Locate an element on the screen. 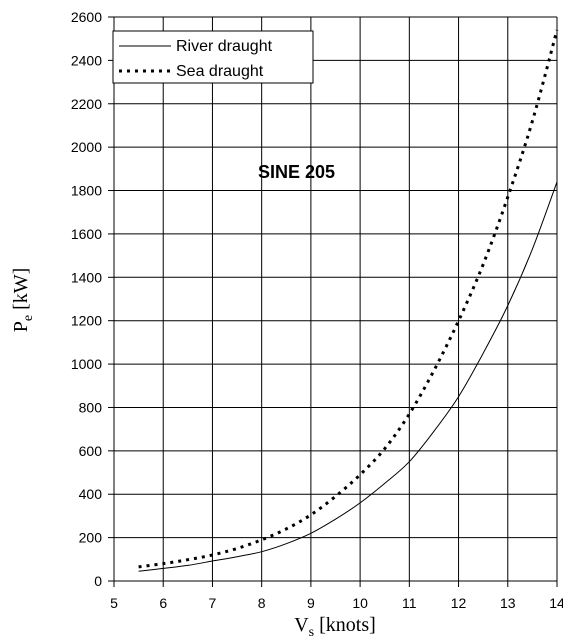 The height and width of the screenshot is (639, 563). x-tick-label: 10 is located at coordinates (360, 603).